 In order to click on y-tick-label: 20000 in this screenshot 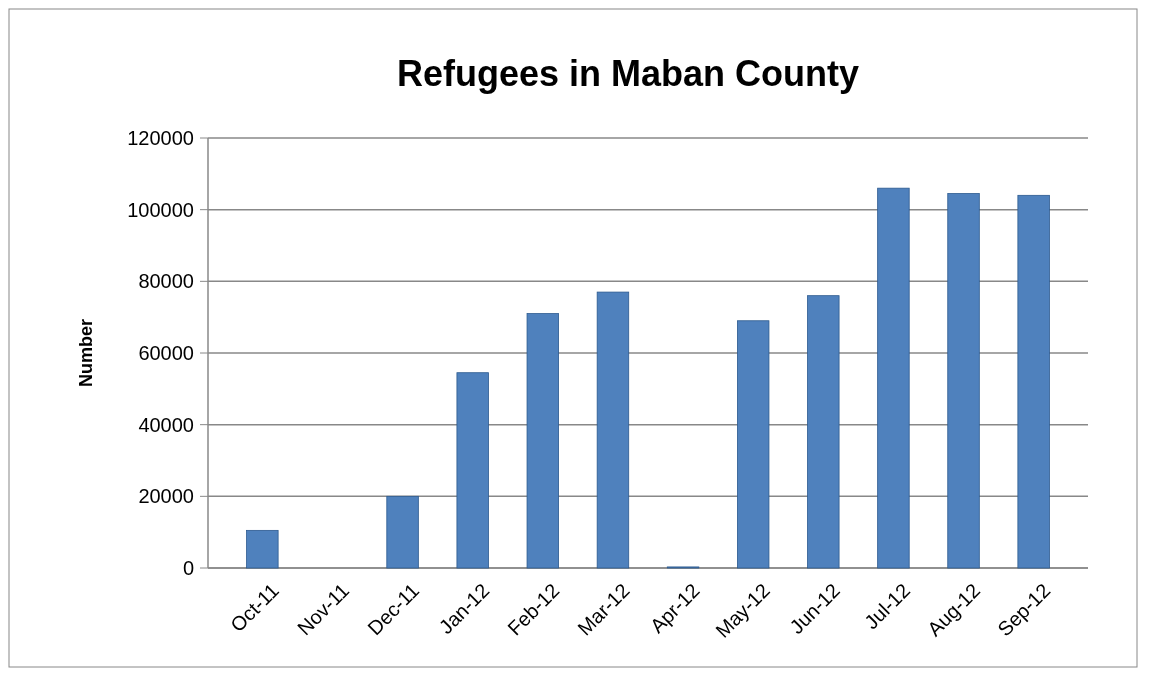, I will do `click(166, 496)`.